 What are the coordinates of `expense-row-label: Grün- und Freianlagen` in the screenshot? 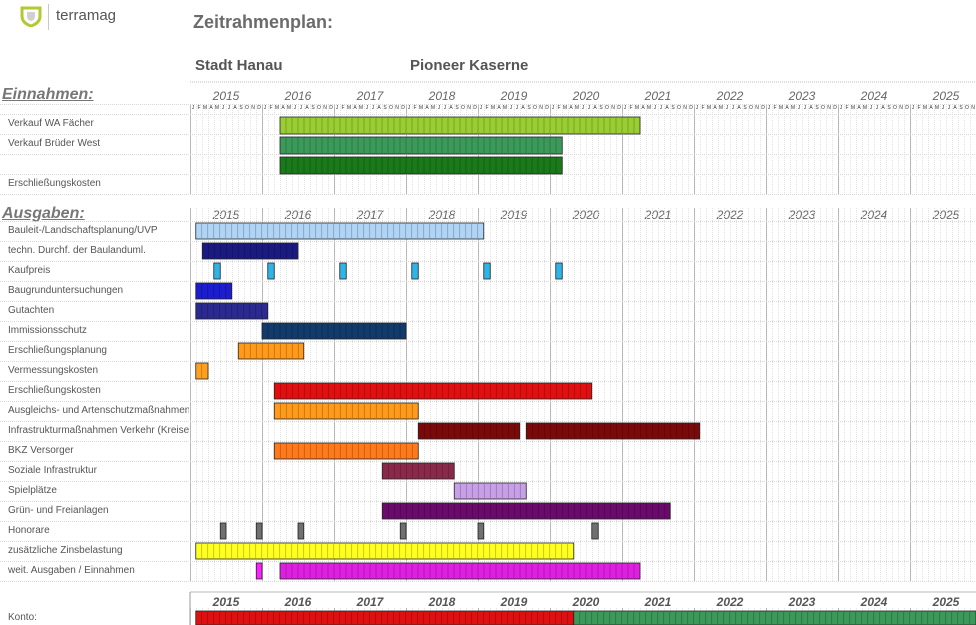 It's located at (58, 510).